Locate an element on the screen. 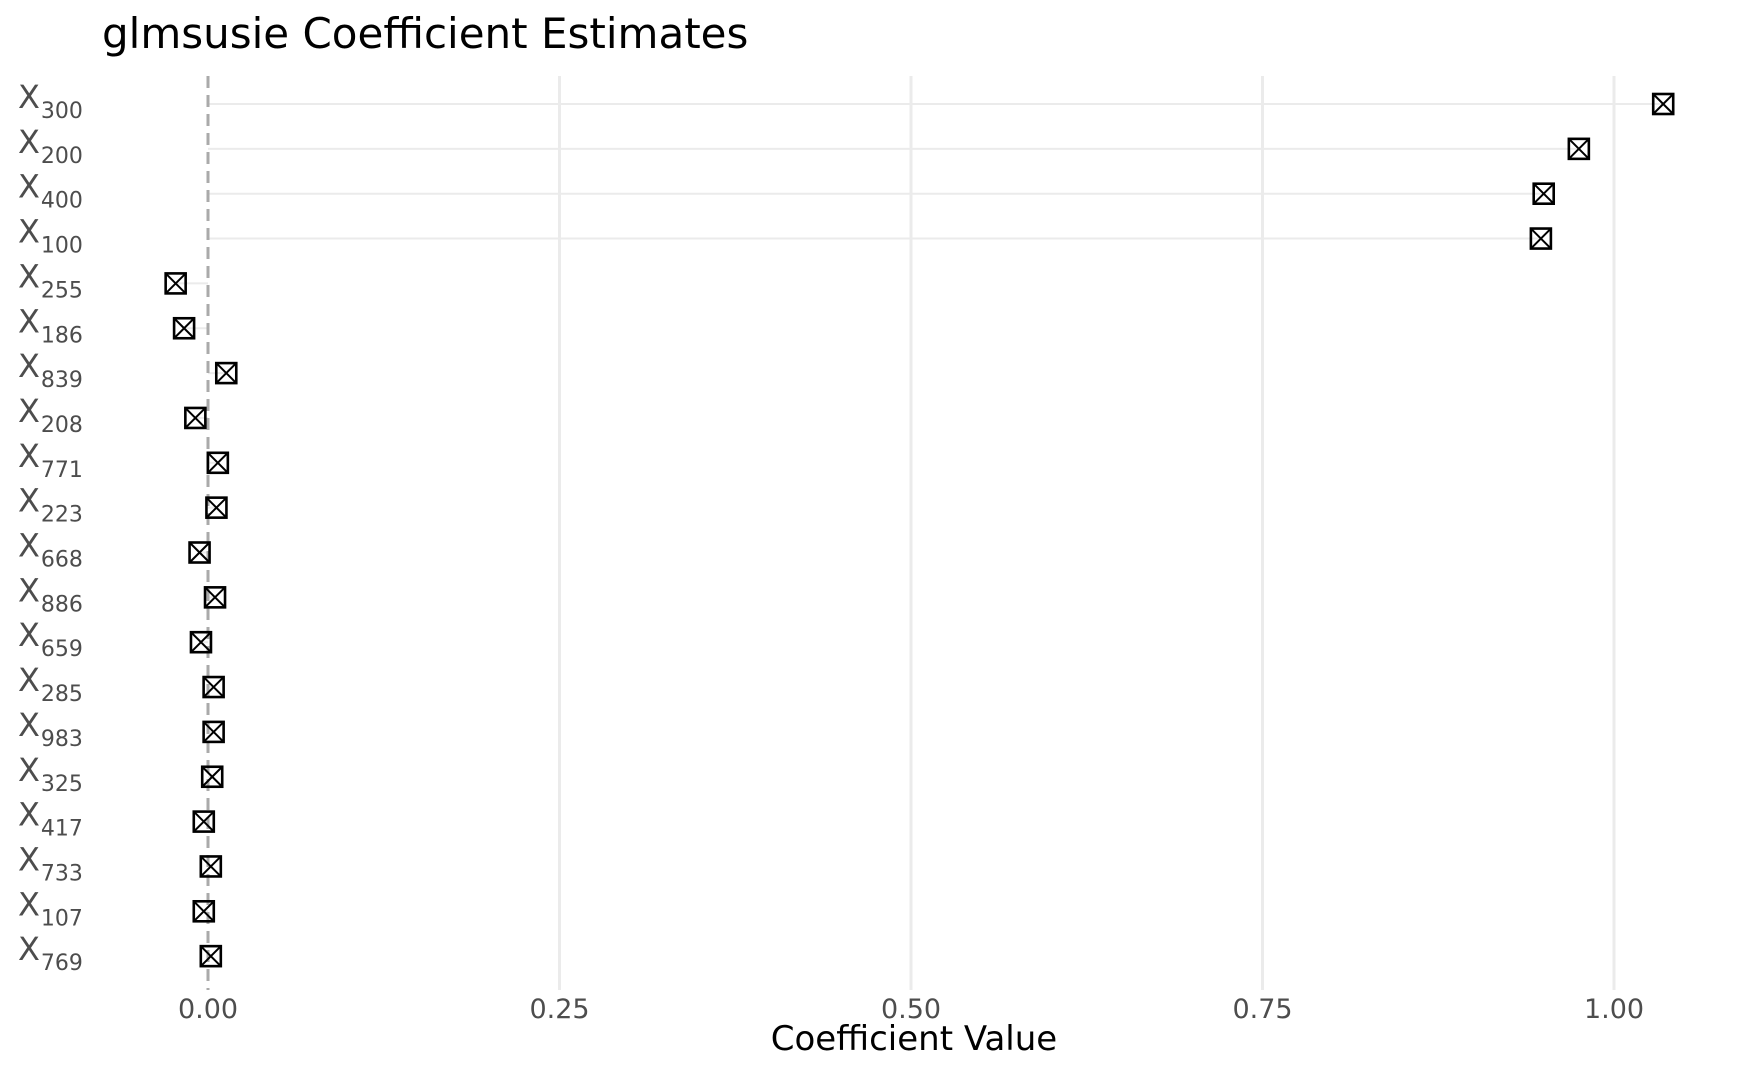 The width and height of the screenshot is (1750, 1081). y-tick-label: X417 is located at coordinates (50, 819).